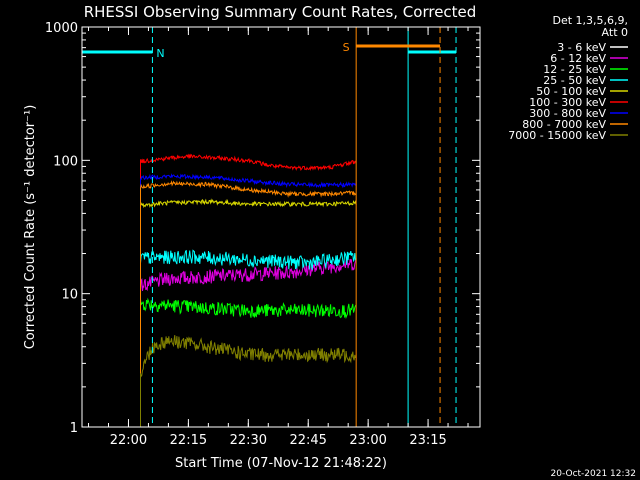 The height and width of the screenshot is (480, 640). I want to click on y-tick-label: 10, so click(69, 295).